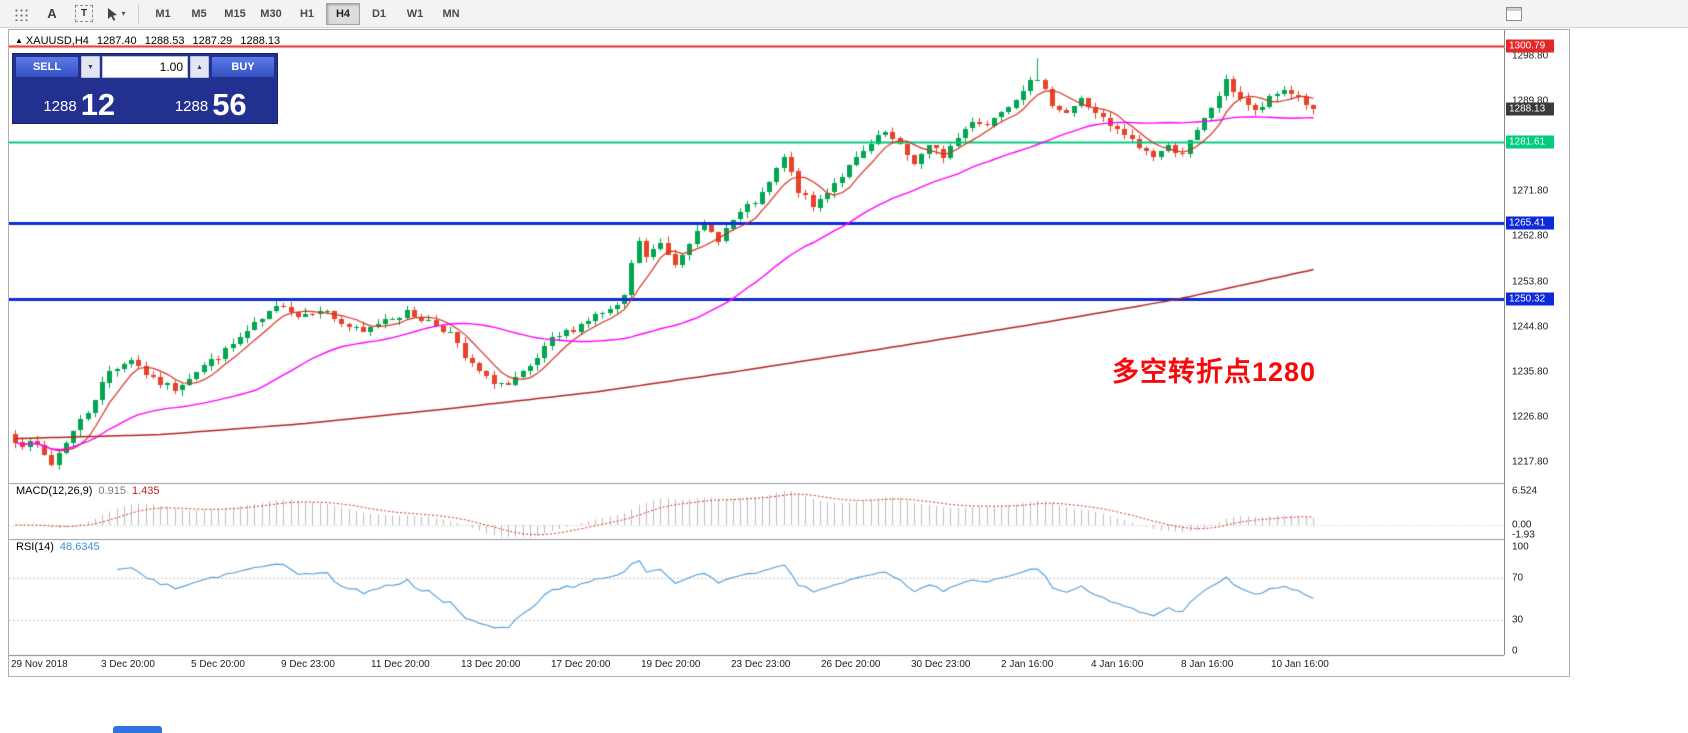  Describe the element at coordinates (199, 67) in the screenshot. I see `volume-increase-button: ▲` at that location.